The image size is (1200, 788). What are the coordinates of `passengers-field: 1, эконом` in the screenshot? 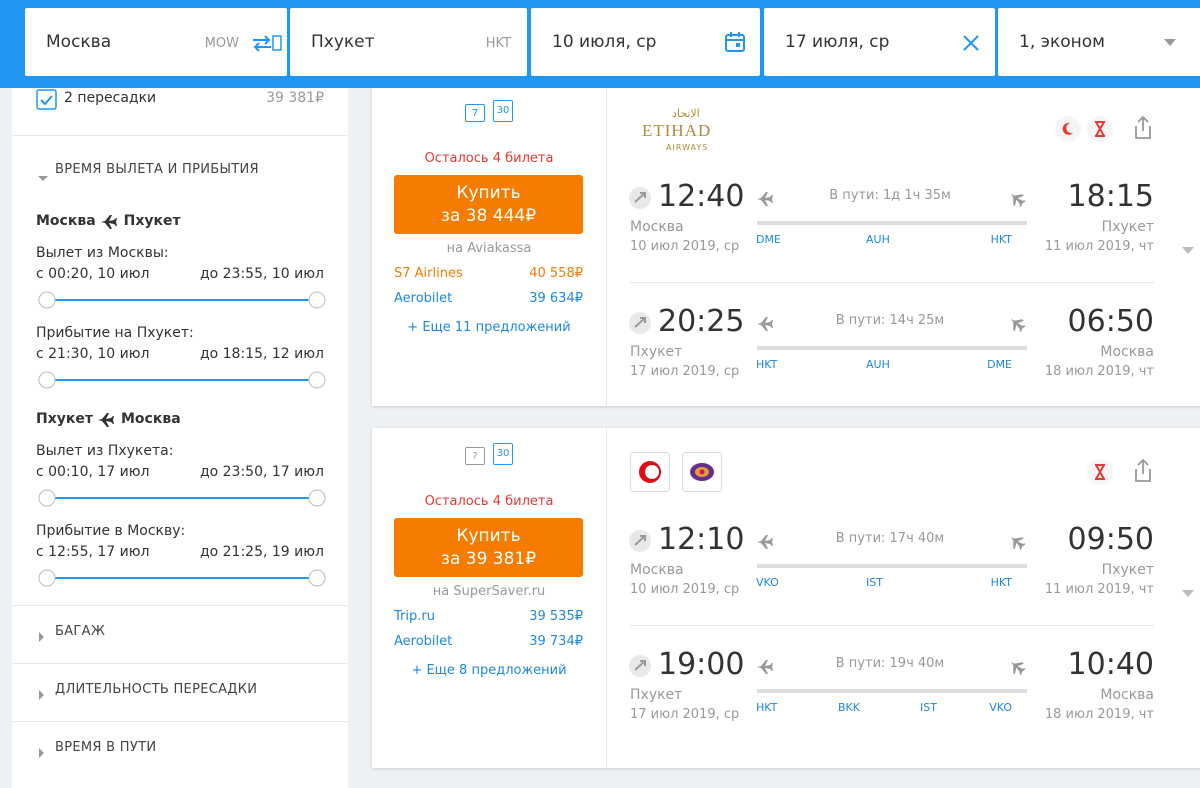 It's located at (1099, 42).